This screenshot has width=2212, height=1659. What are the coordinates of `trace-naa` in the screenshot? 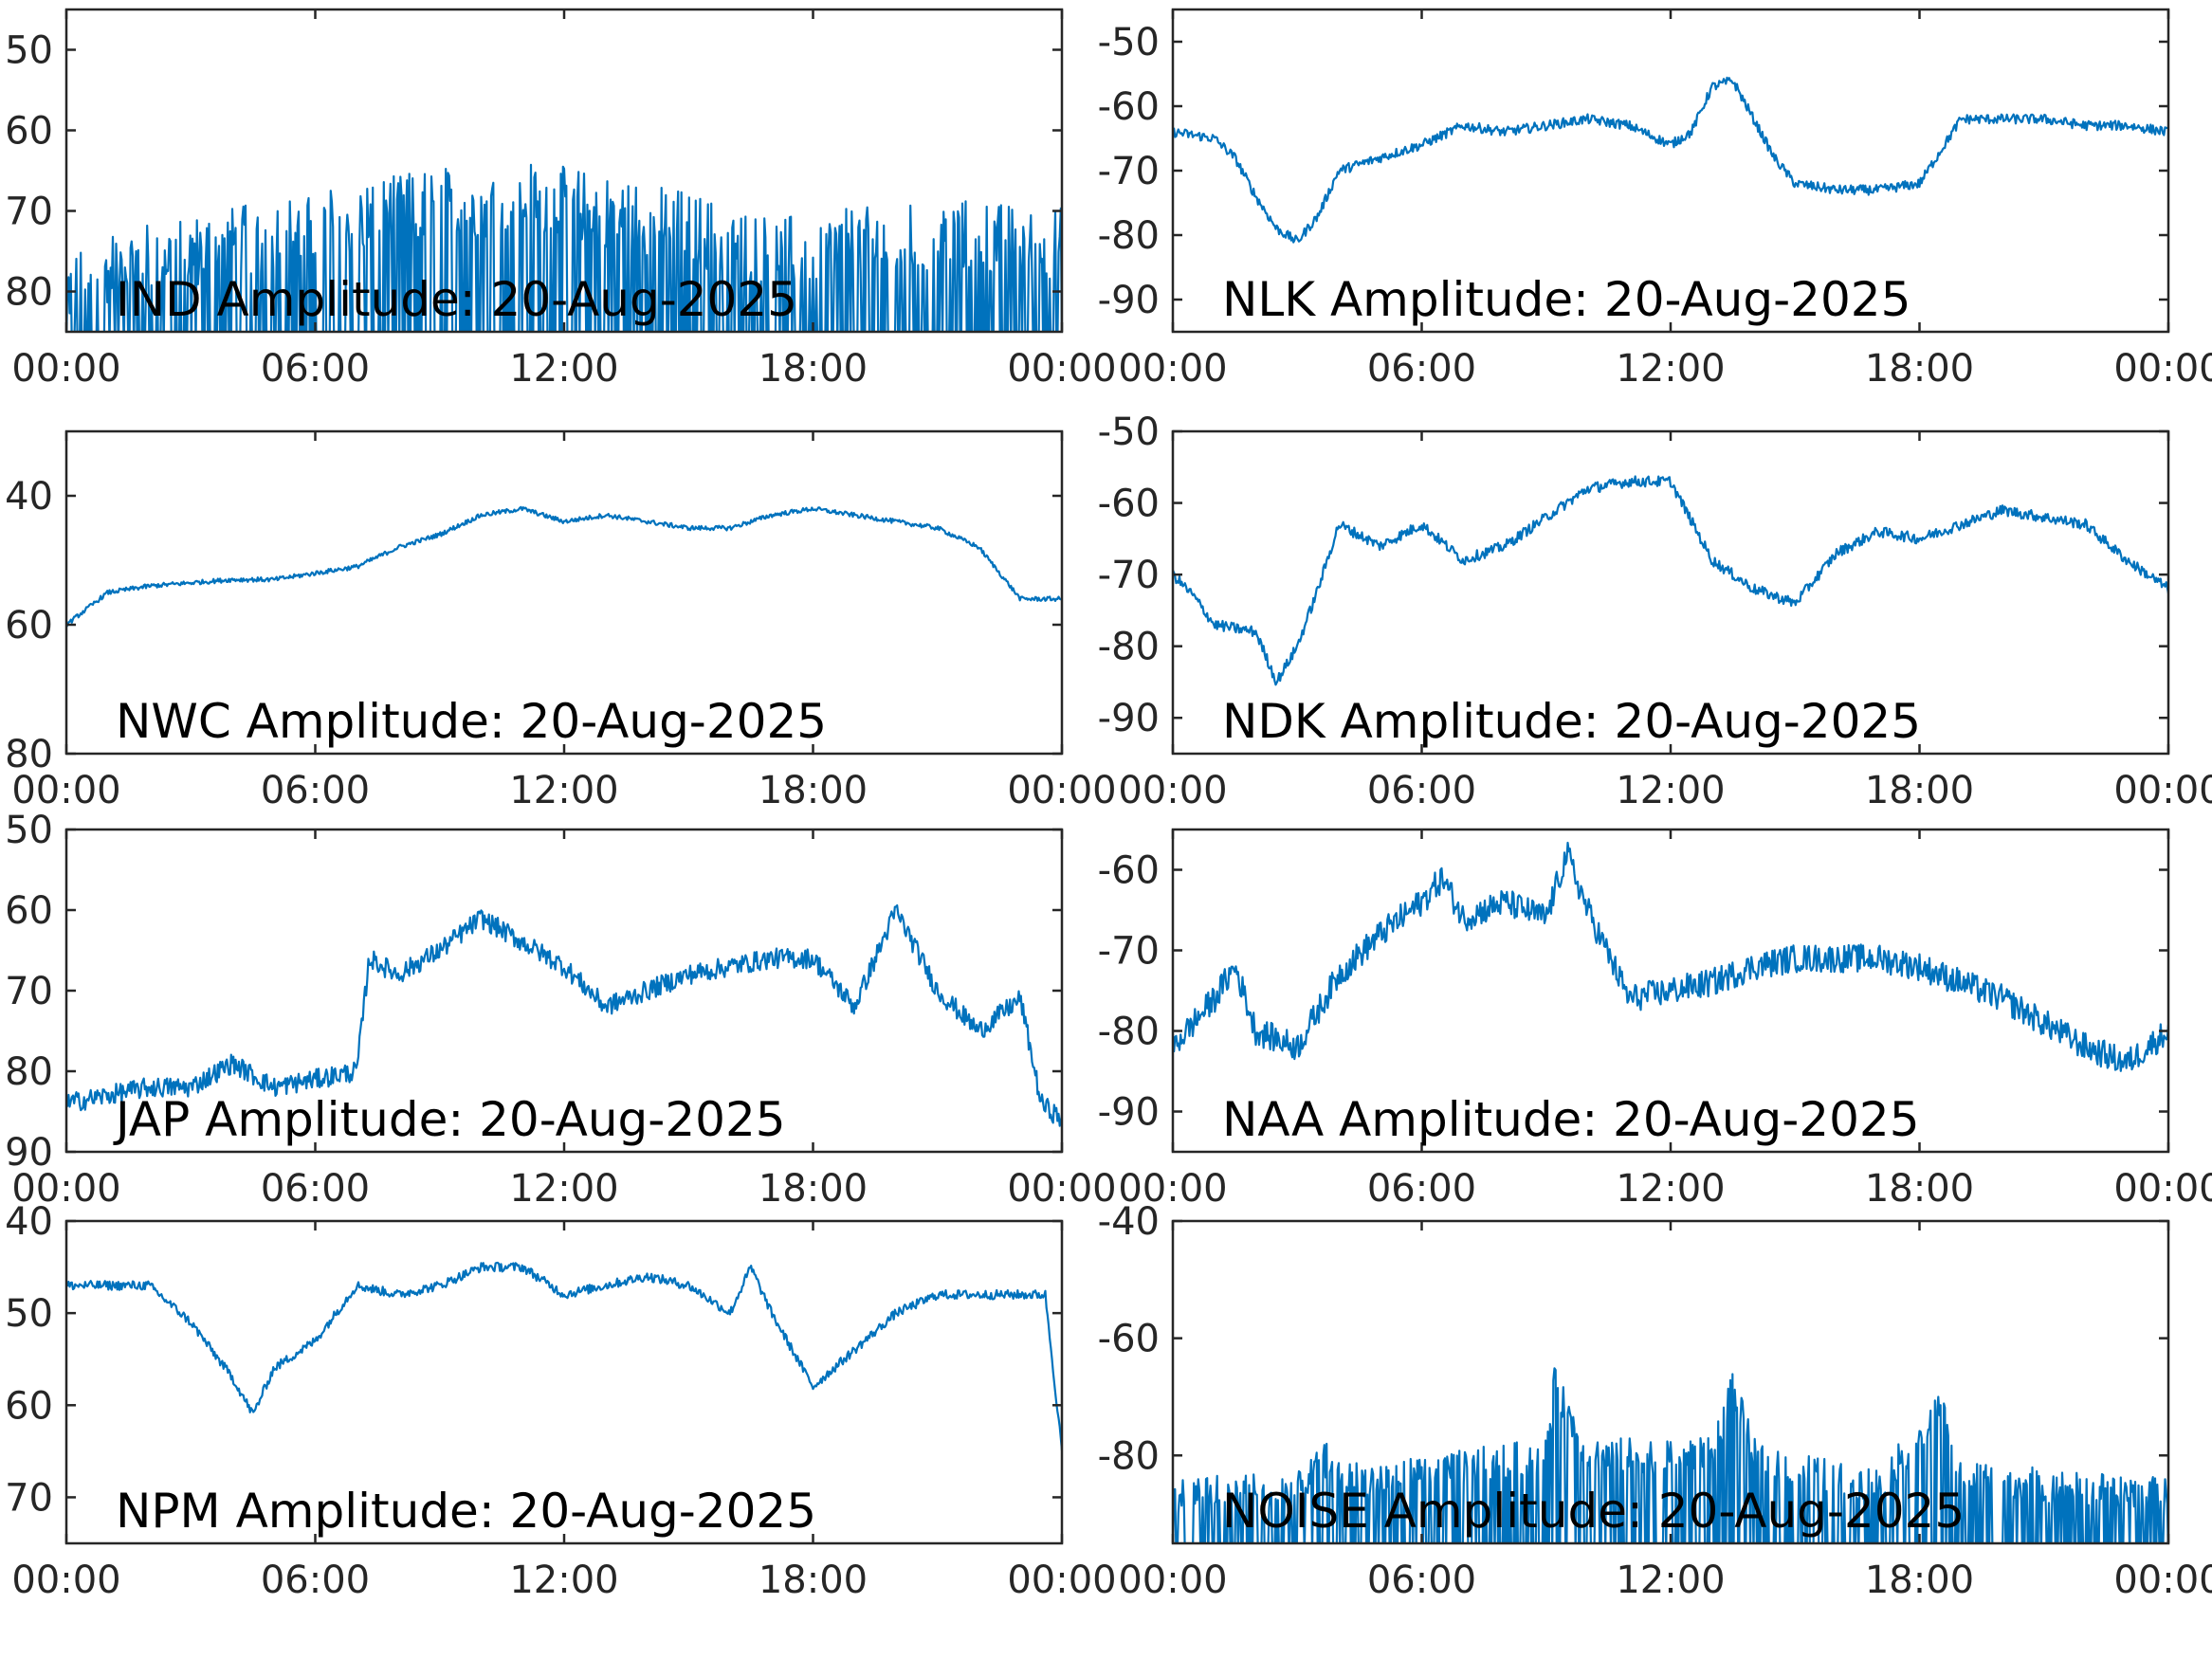 It's located at (1670, 956).